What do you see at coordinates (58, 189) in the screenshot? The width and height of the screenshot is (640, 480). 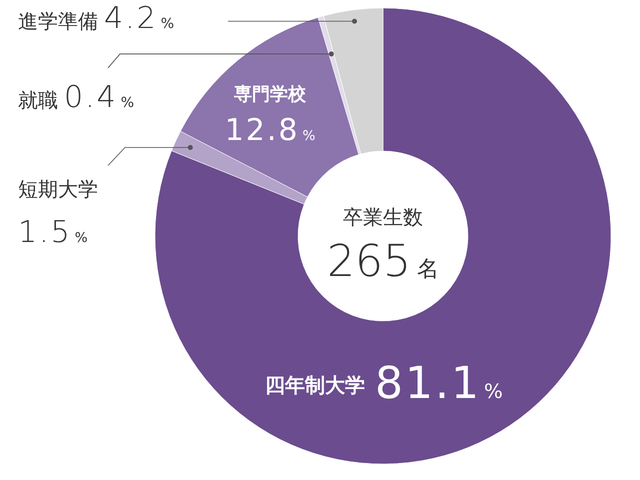 I see `slice-label: 短期大学` at bounding box center [58, 189].